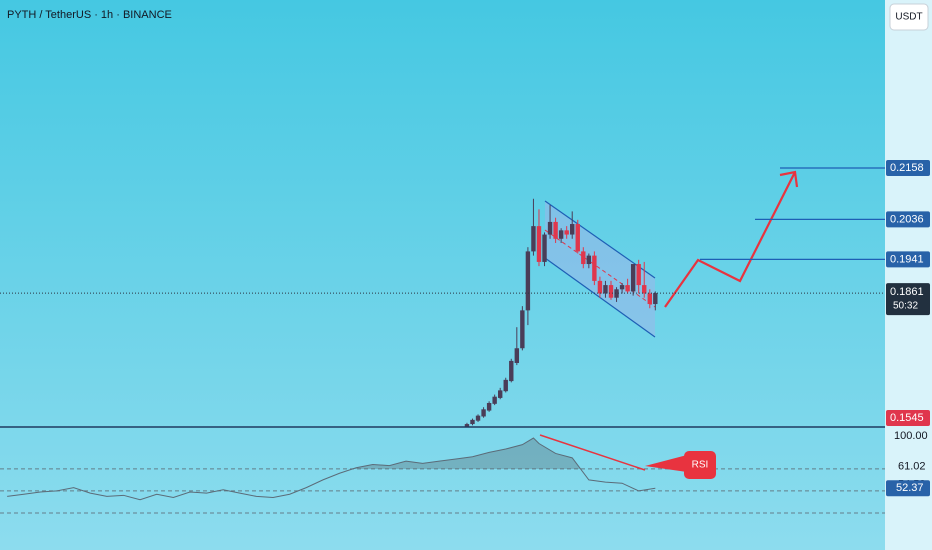 This screenshot has width=932, height=550. I want to click on rsi-tick-label: 100.00, so click(911, 436).